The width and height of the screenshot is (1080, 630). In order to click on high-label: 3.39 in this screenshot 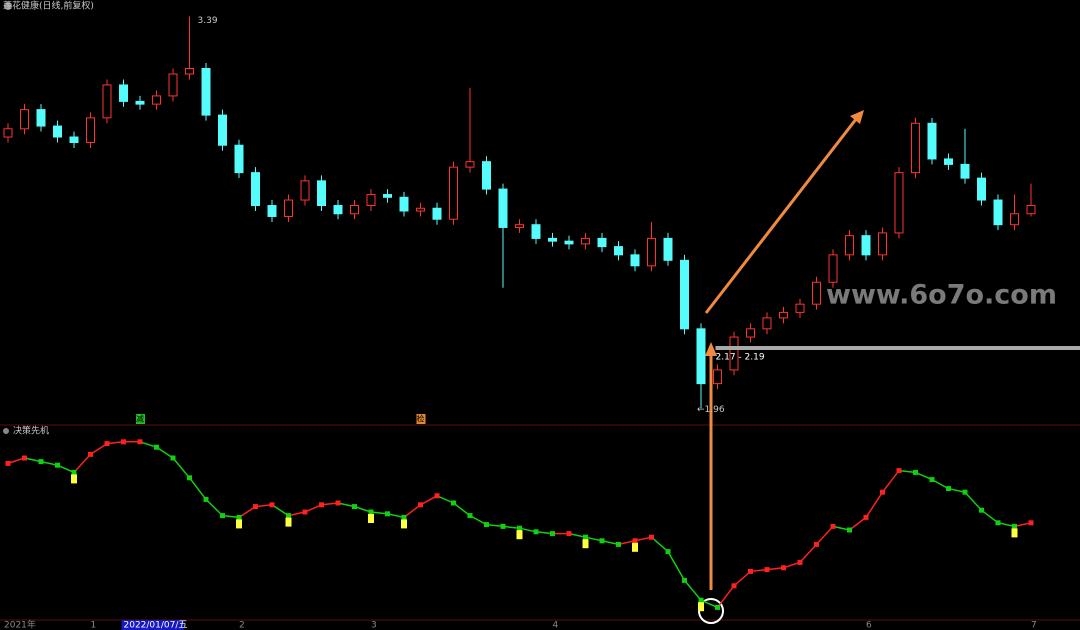, I will do `click(208, 21)`.